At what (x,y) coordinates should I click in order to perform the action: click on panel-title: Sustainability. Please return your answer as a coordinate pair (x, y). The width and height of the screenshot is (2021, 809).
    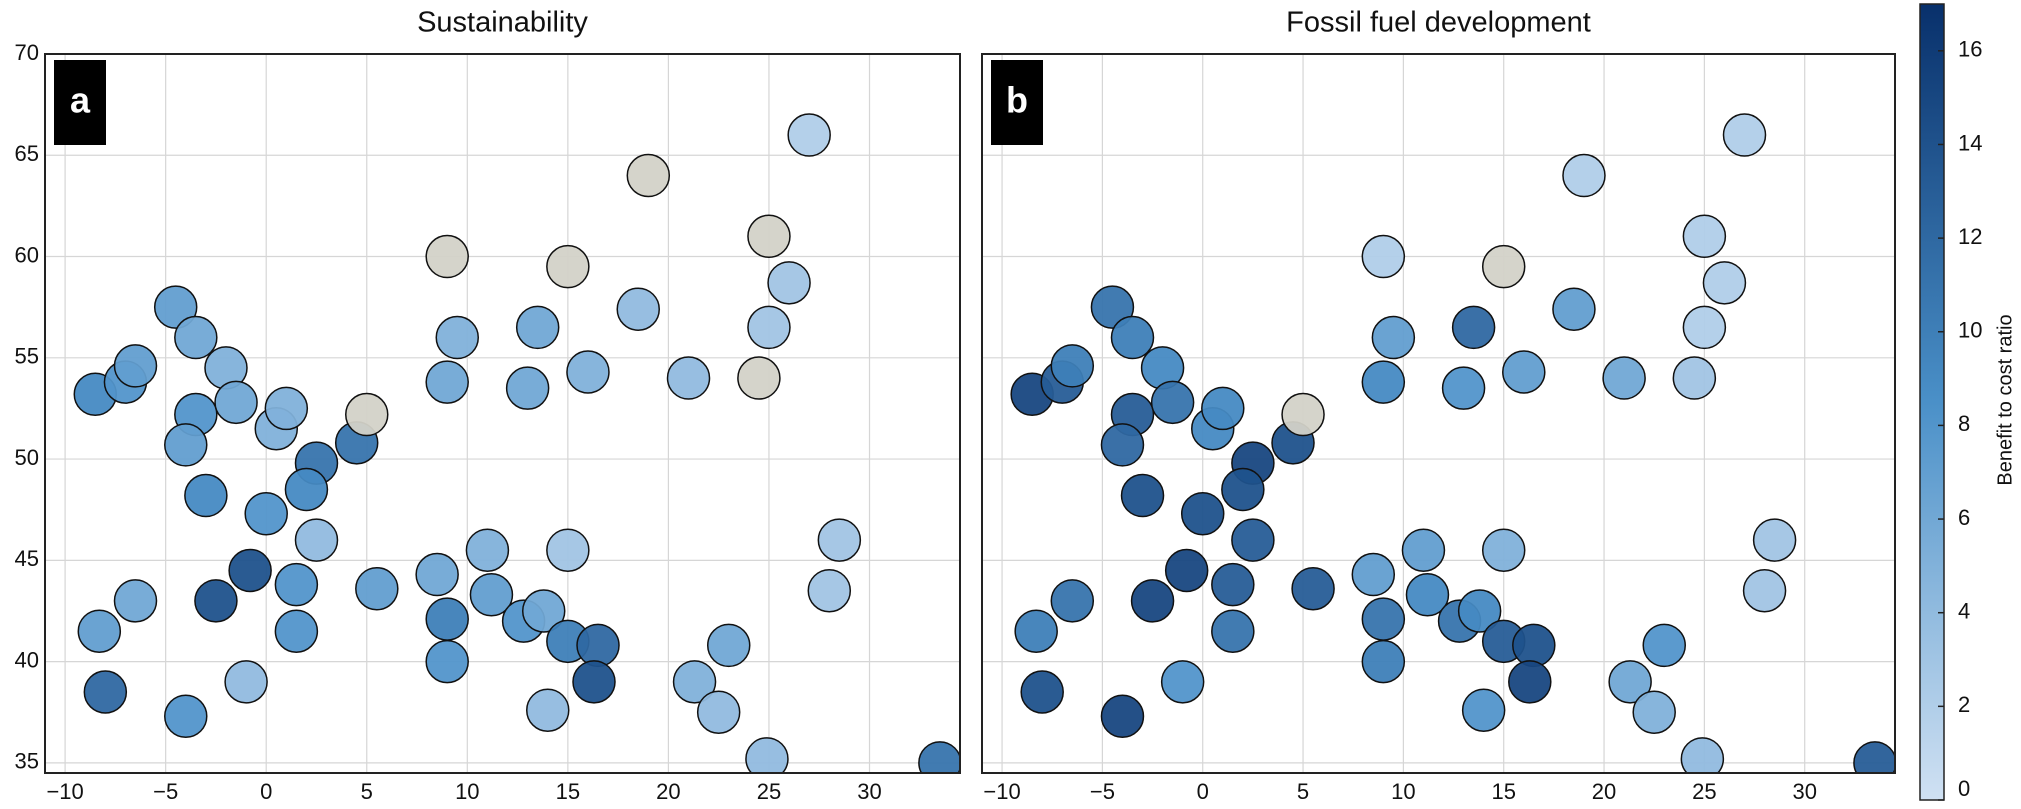
    Looking at the image, I should click on (502, 23).